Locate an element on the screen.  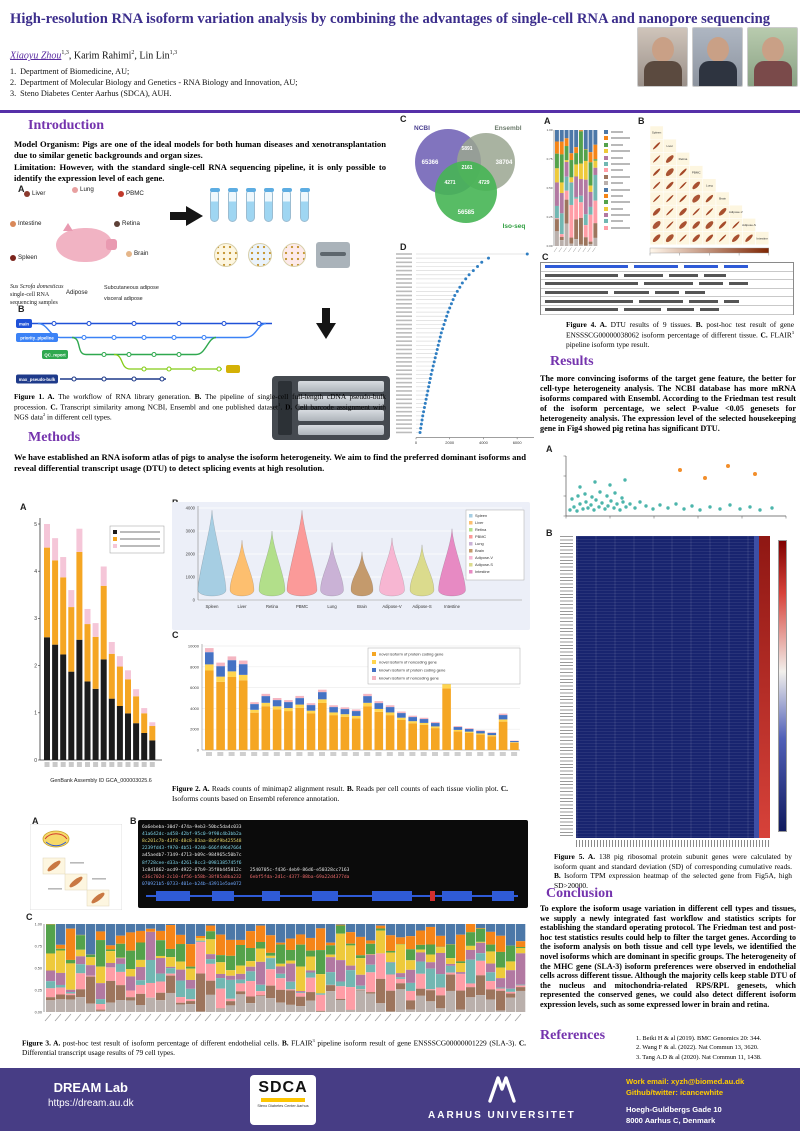
organ-label-liver: Liver is located at coordinates (34, 193).